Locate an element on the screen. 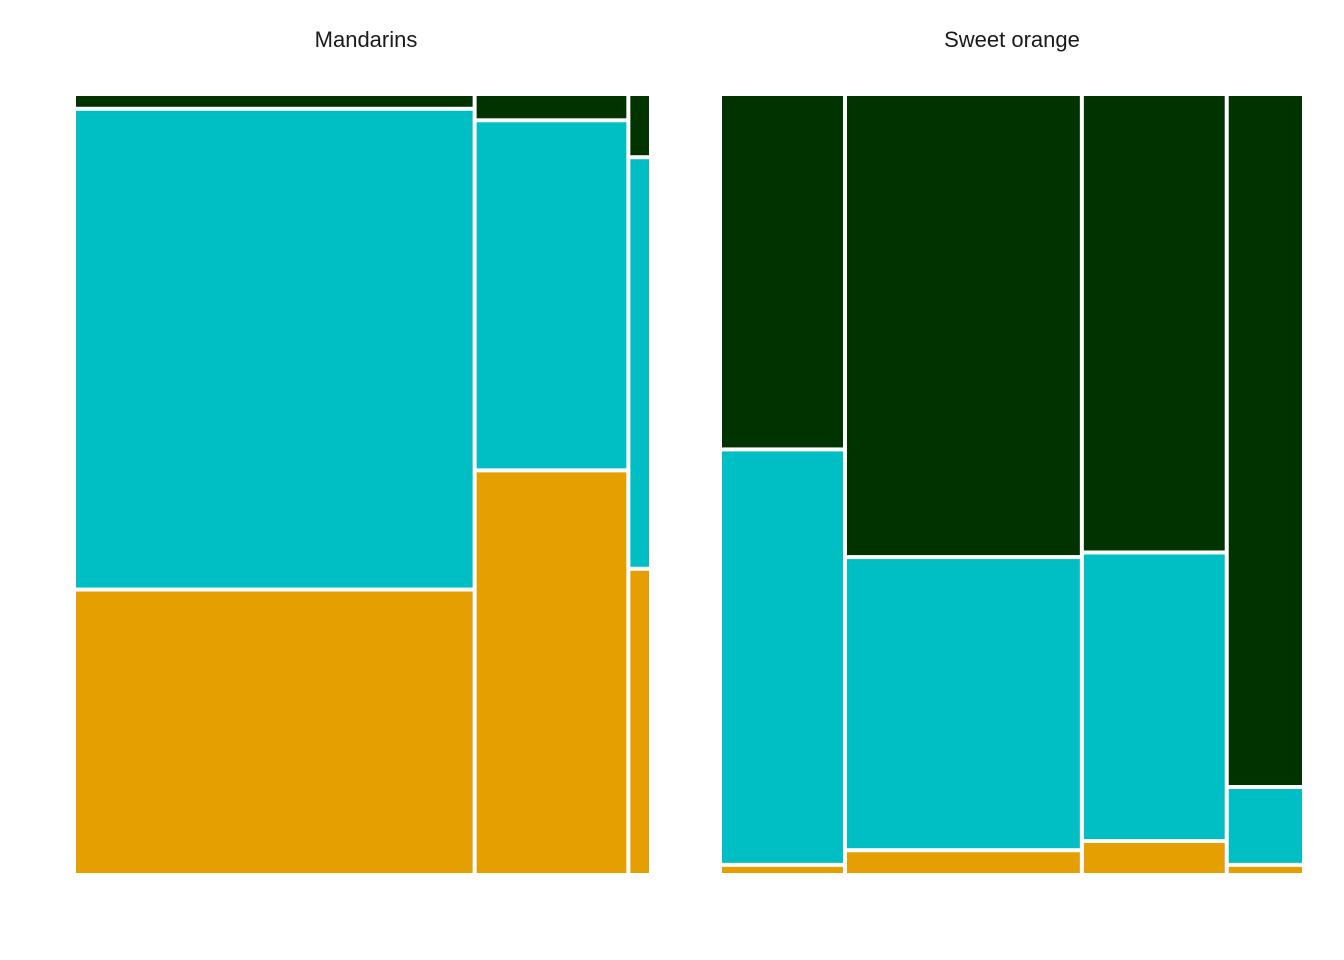 This screenshot has height=960, width=1344. tile-p1-c1-dark_green is located at coordinates (963, 326).